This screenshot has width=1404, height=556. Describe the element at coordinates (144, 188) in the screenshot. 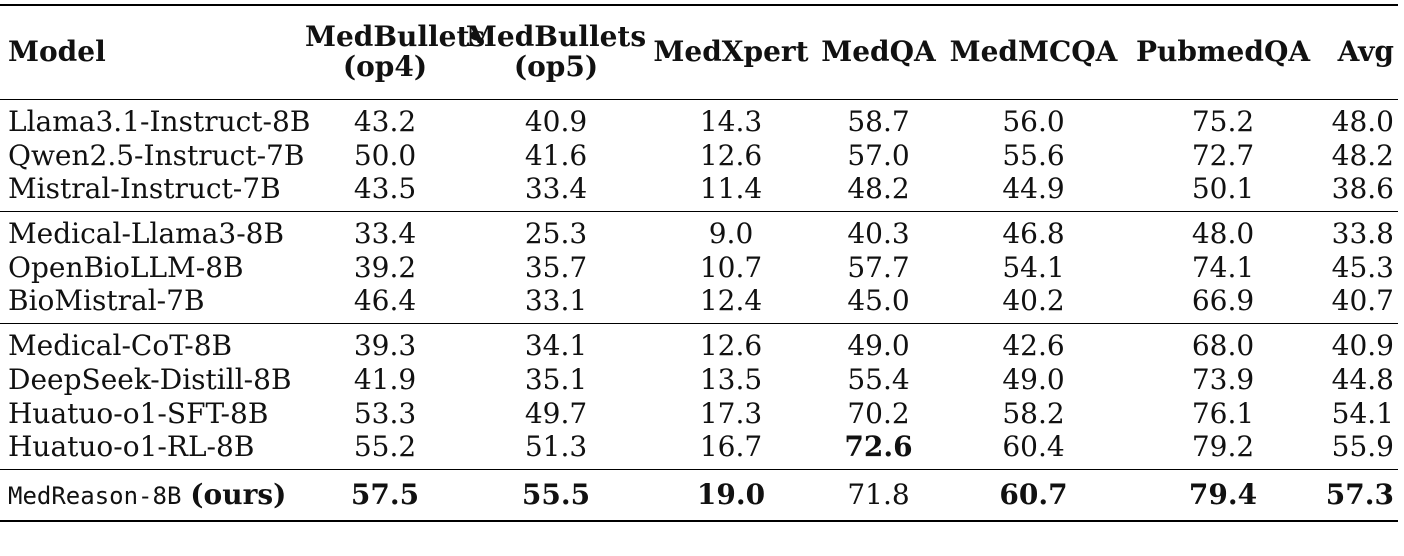

I see `model-name-cell: Mistral-Instruct-7B` at that location.